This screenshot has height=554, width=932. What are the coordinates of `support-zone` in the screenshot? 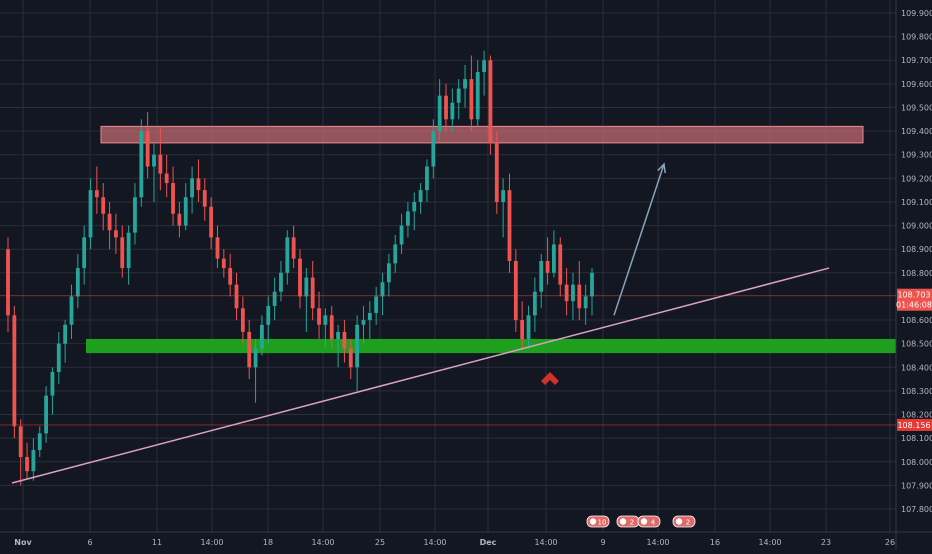 It's located at (491, 346).